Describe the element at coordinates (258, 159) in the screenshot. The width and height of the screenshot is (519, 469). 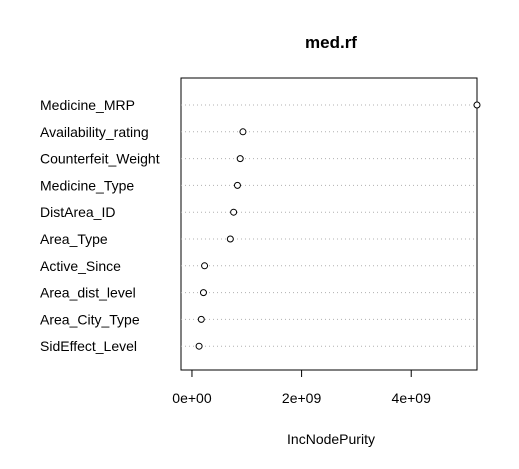
I see `dot-row: Counterfeit_Weight` at that location.